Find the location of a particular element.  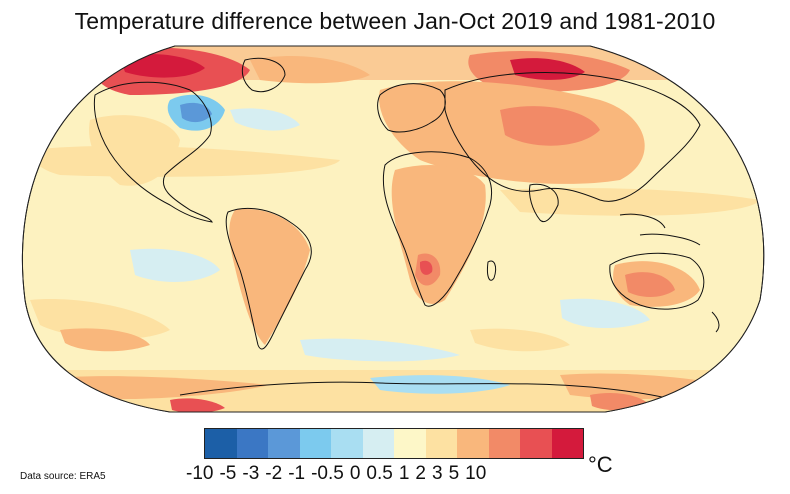

colorbar-tick-label: -1 is located at coordinates (297, 473).